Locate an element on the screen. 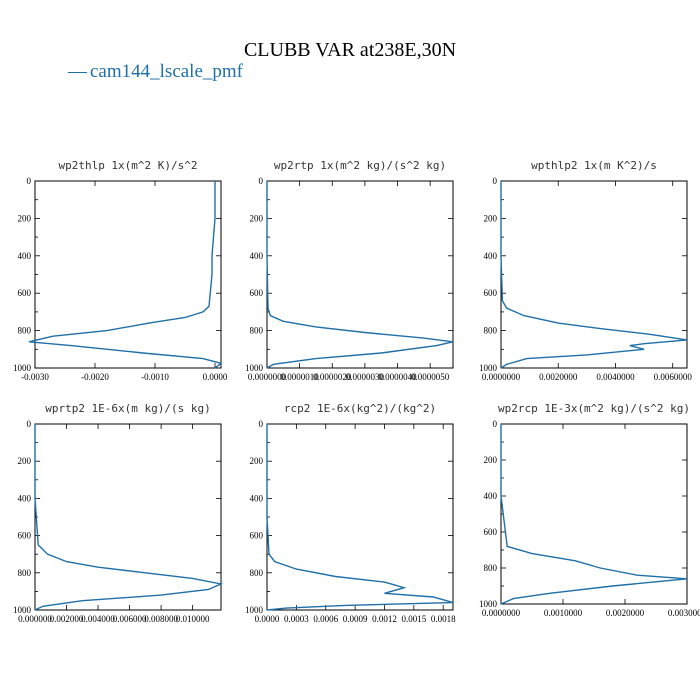 This screenshot has height=700, width=700. x-tick-label: 0.0000040 is located at coordinates (397, 377).